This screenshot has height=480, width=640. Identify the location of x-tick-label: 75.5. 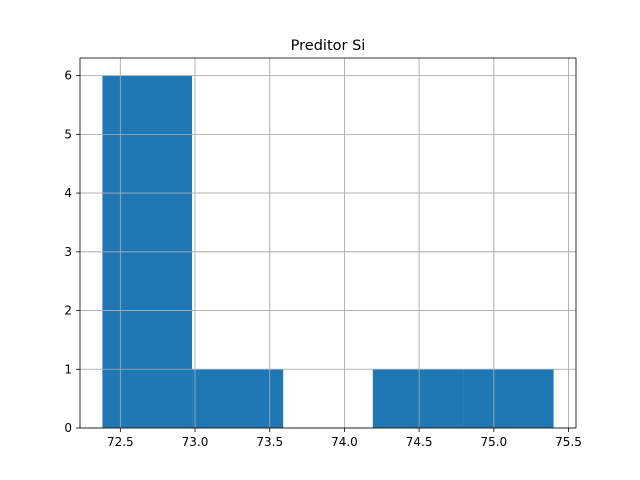
(568, 442).